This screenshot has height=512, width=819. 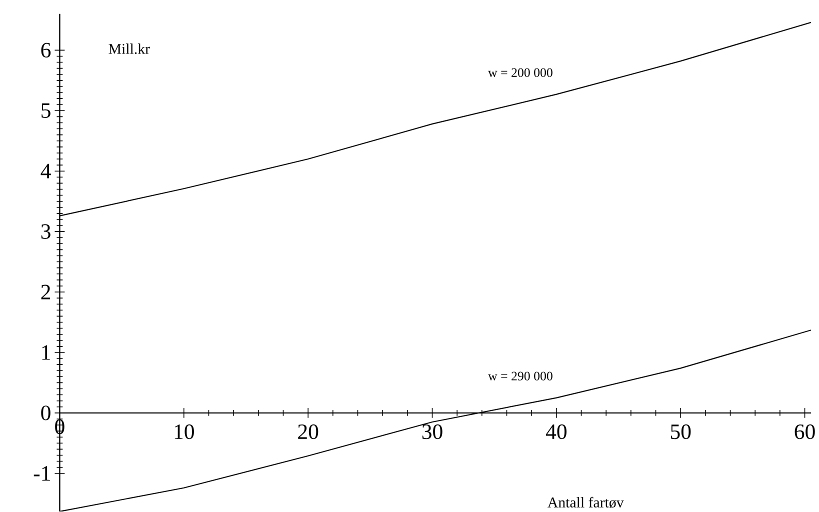 I want to click on y-tick-label: 0, so click(x=45, y=413).